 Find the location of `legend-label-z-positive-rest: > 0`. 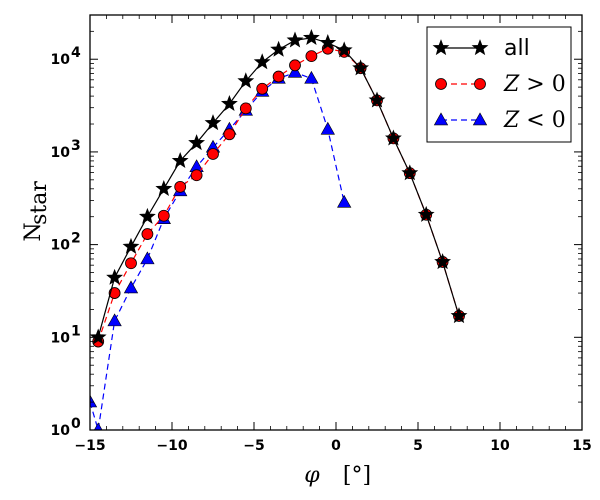

legend-label-z-positive-rest: > 0 is located at coordinates (542, 84).